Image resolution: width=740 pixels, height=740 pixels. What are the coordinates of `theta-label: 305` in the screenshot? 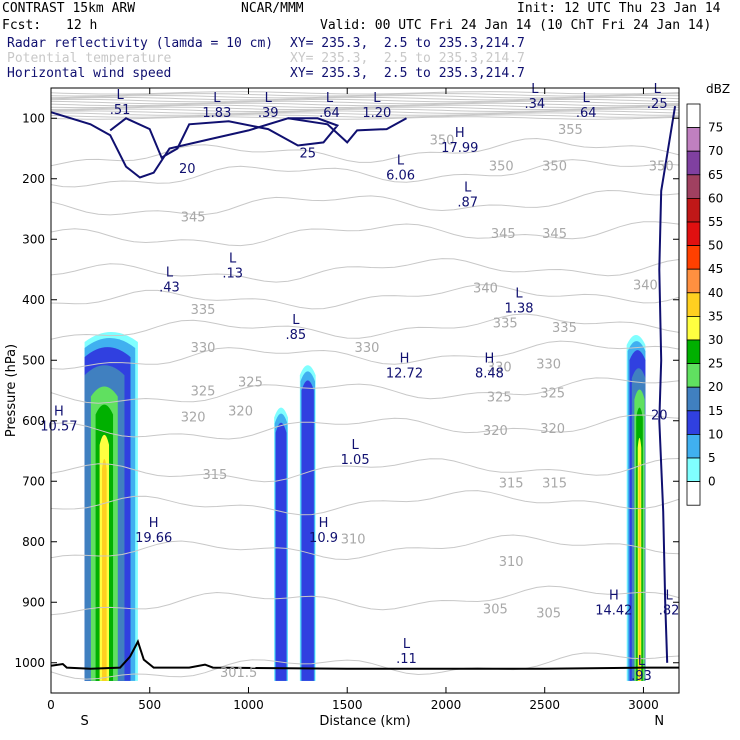 It's located at (548, 614).